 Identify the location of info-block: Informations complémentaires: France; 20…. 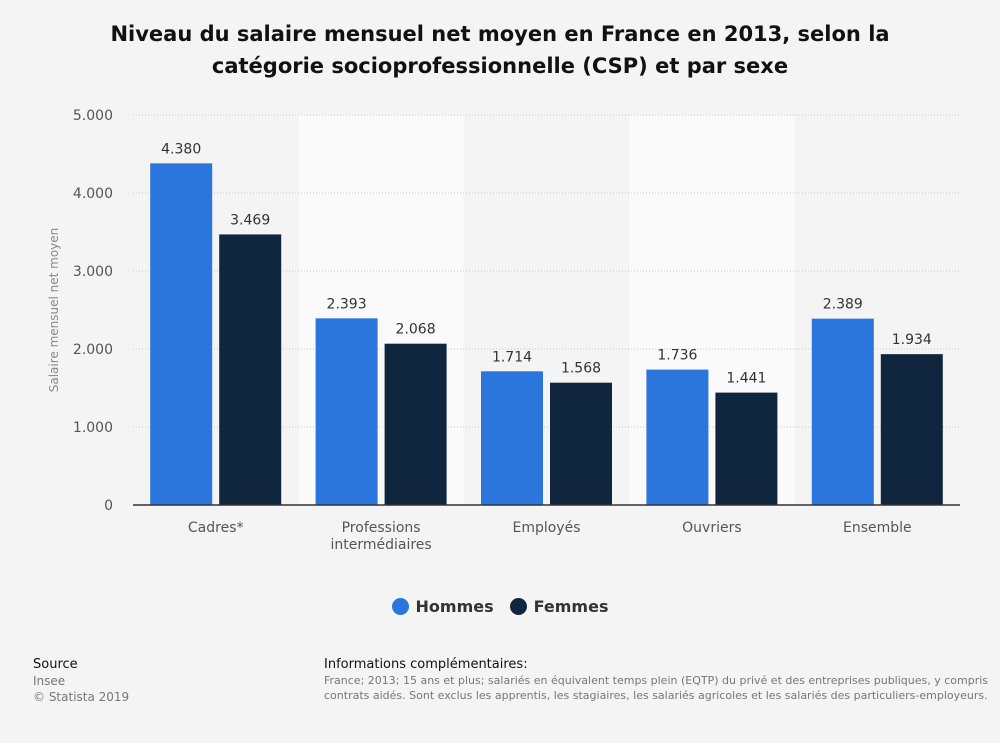
(662, 680).